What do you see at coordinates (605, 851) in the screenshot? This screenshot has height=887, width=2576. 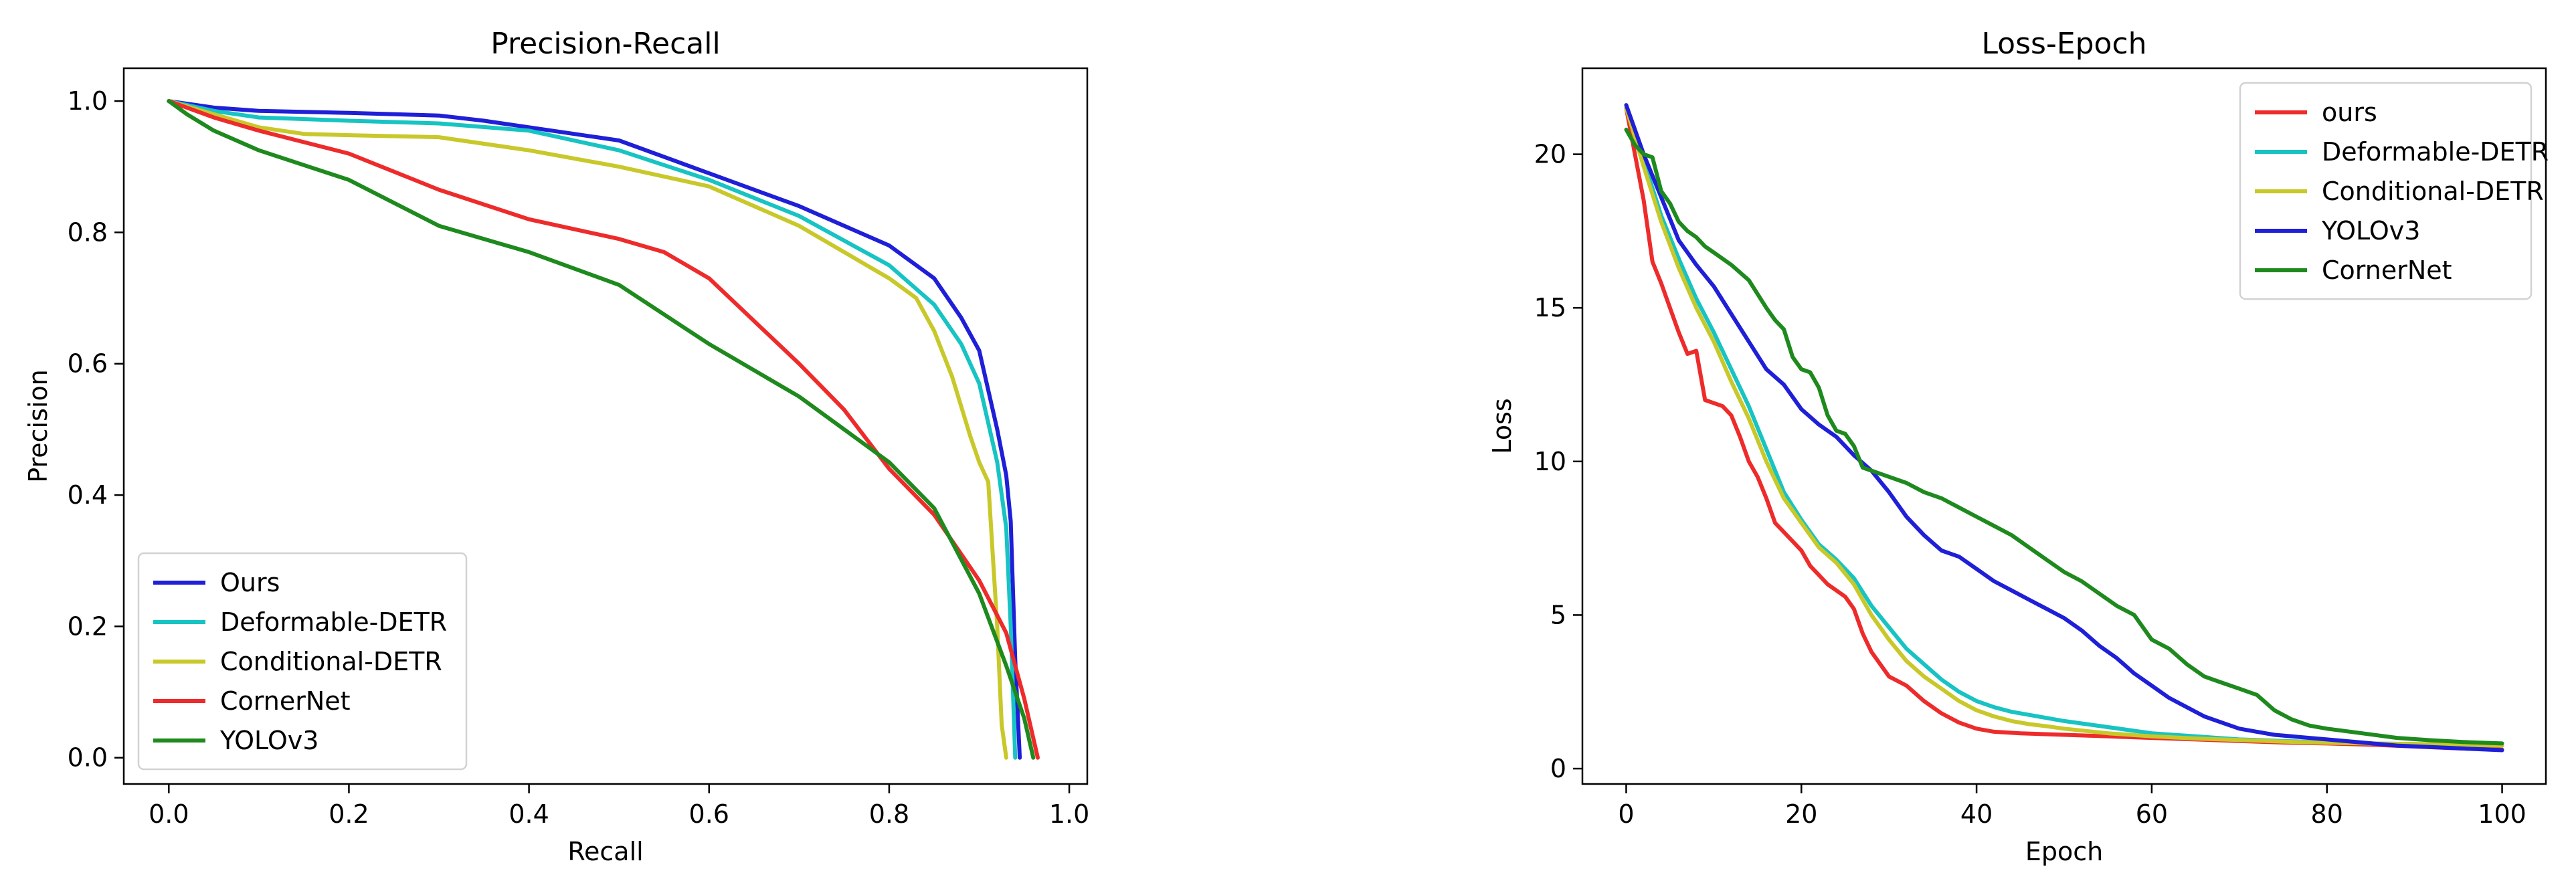 I see `x-axis-label: Recall` at bounding box center [605, 851].